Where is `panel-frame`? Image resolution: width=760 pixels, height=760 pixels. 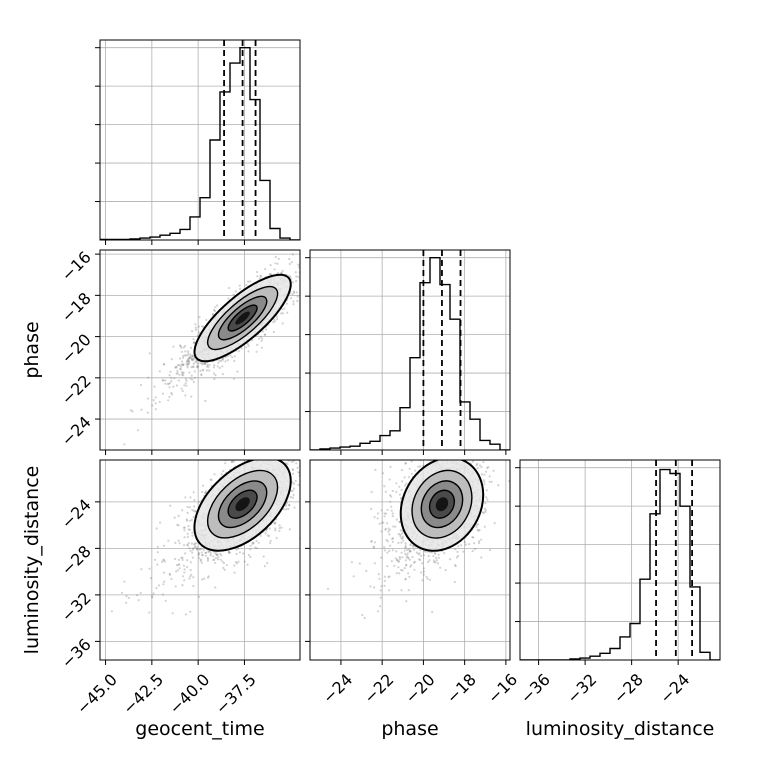
panel-frame is located at coordinates (410, 350).